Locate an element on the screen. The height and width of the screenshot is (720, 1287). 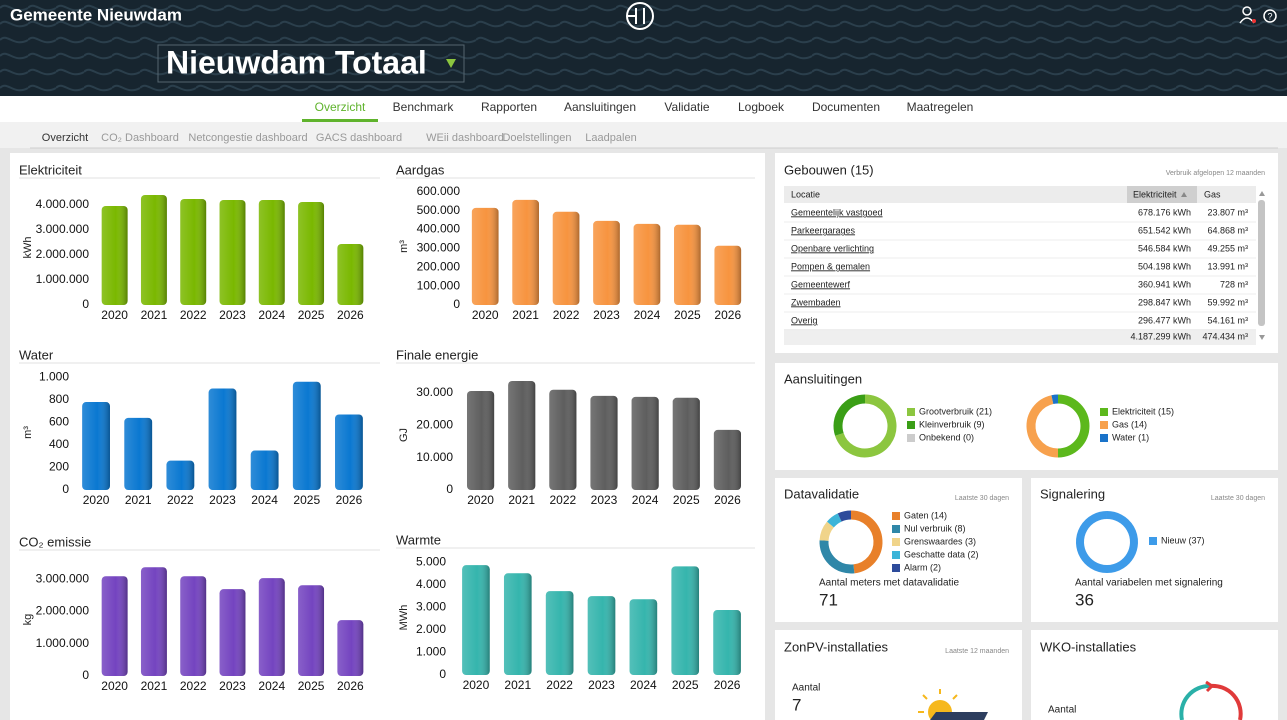
legend-swatch is located at coordinates (896, 516).